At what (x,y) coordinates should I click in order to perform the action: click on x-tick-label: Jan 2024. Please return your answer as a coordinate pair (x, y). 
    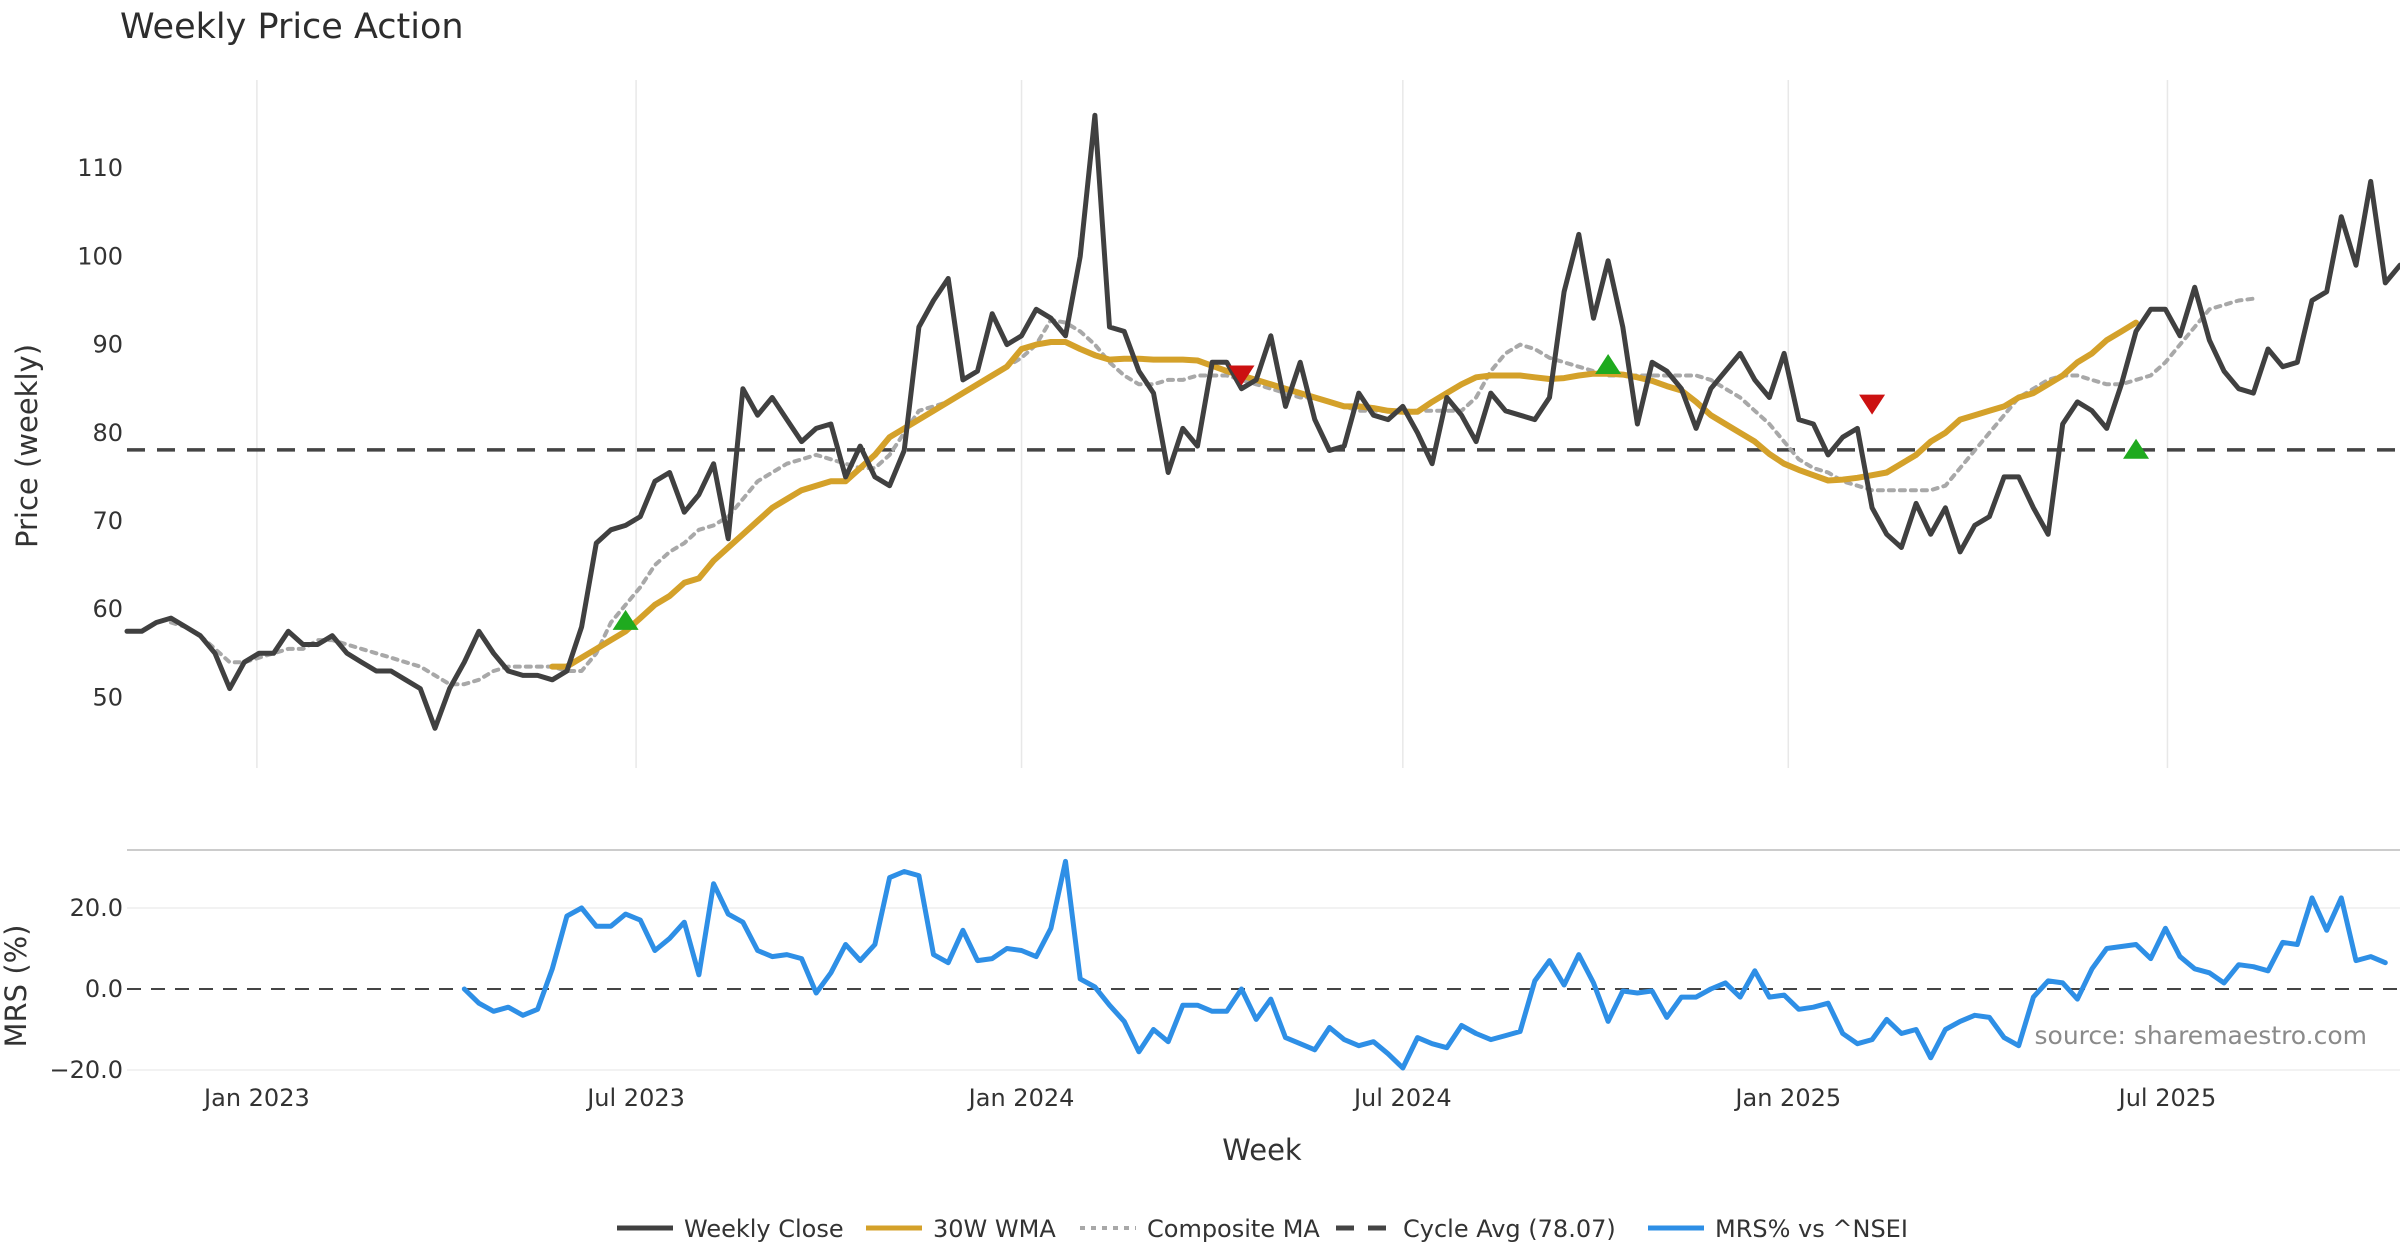
    Looking at the image, I should click on (1021, 1098).